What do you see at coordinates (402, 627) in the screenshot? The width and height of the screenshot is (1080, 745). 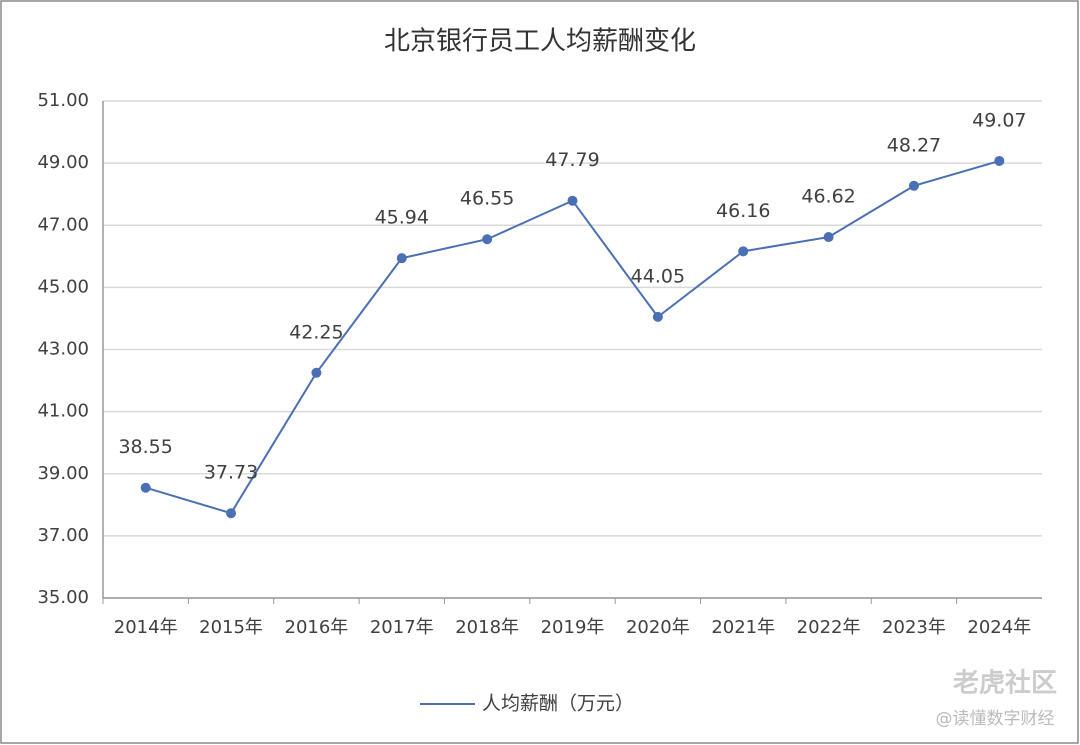 I see `x-tick-label: 2017年` at bounding box center [402, 627].